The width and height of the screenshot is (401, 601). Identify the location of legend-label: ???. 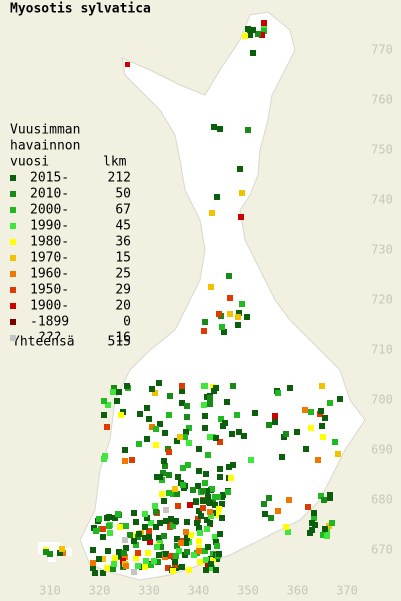
(49, 338).